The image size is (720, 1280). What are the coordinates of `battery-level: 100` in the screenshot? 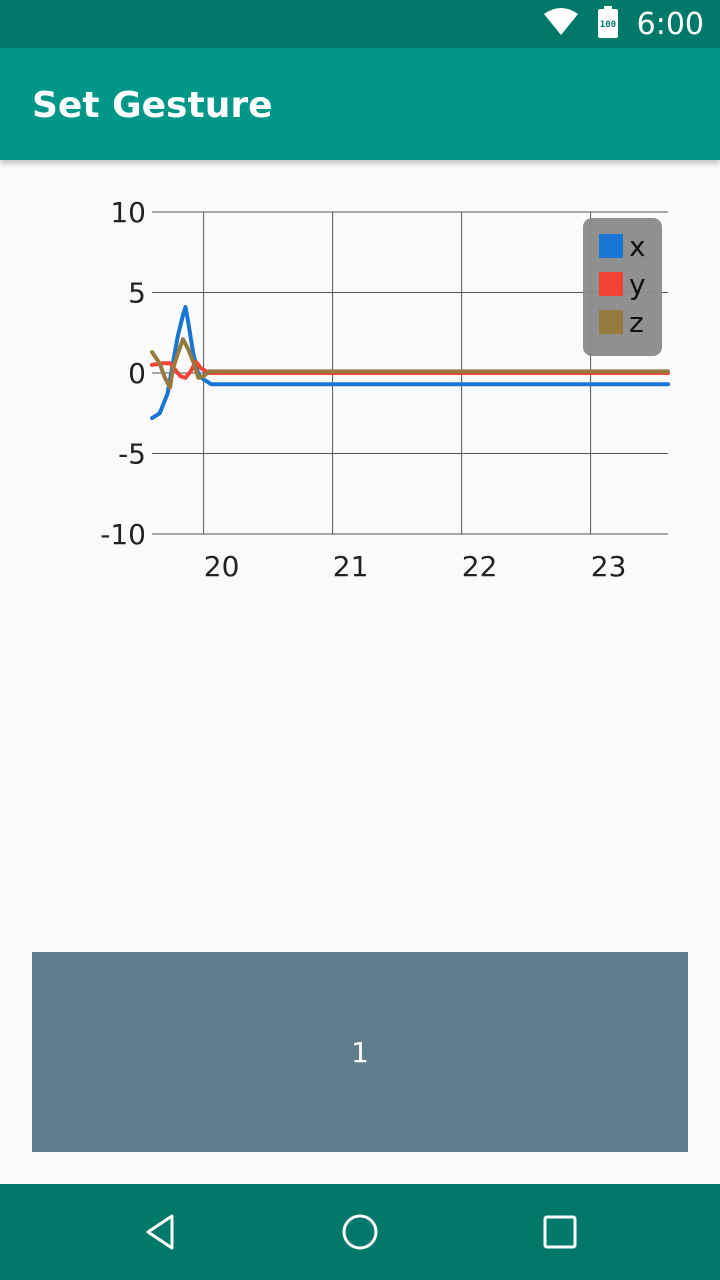 It's located at (607, 25).